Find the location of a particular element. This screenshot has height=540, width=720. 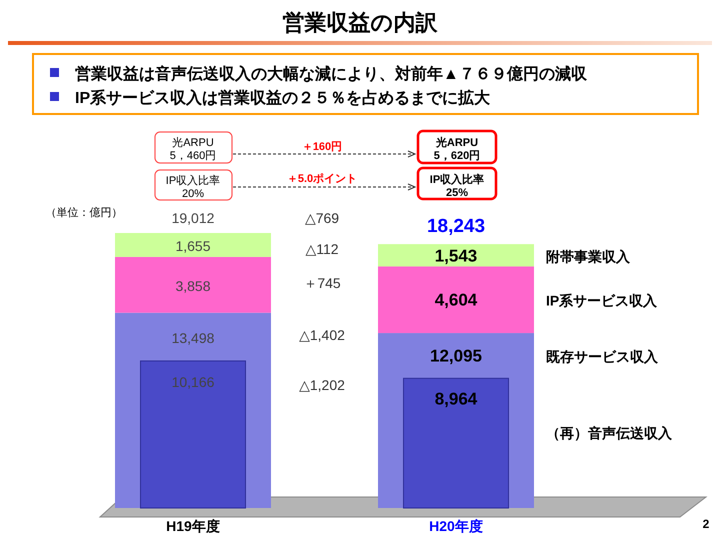

annotation: ＋745 is located at coordinates (322, 283).